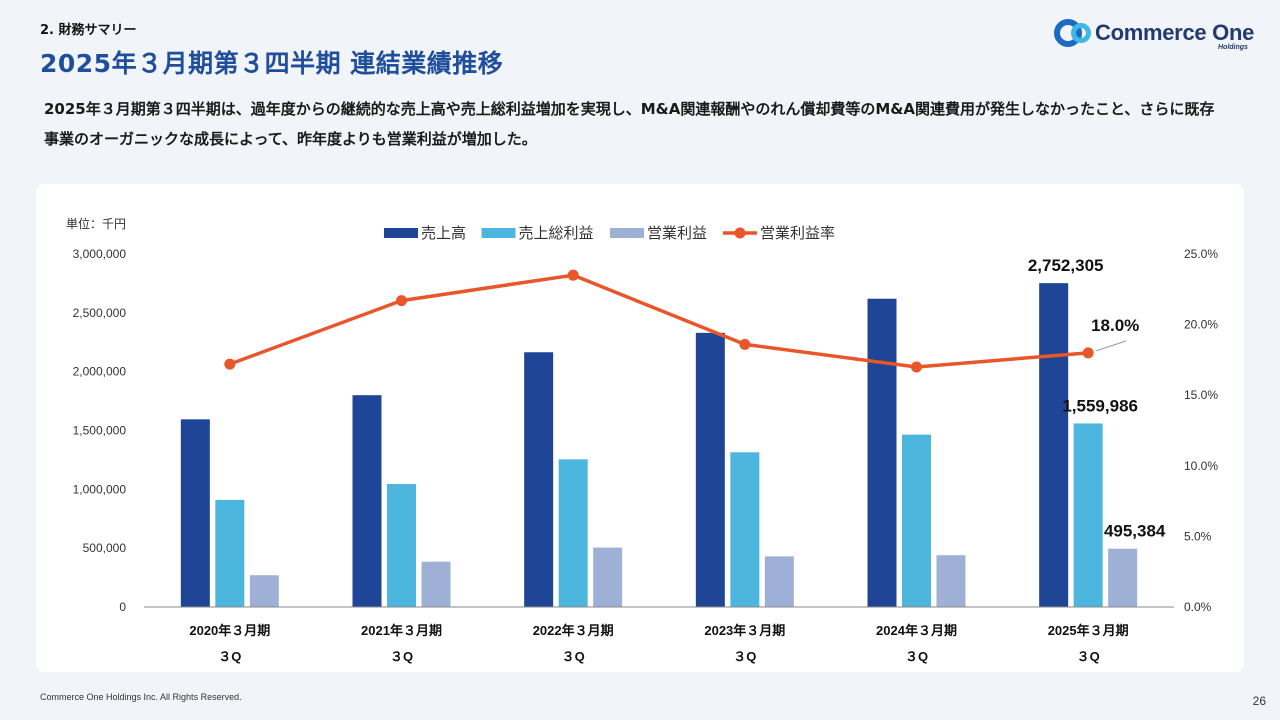  I want to click on y-left-tick-label: 1,500,000, so click(100, 431).